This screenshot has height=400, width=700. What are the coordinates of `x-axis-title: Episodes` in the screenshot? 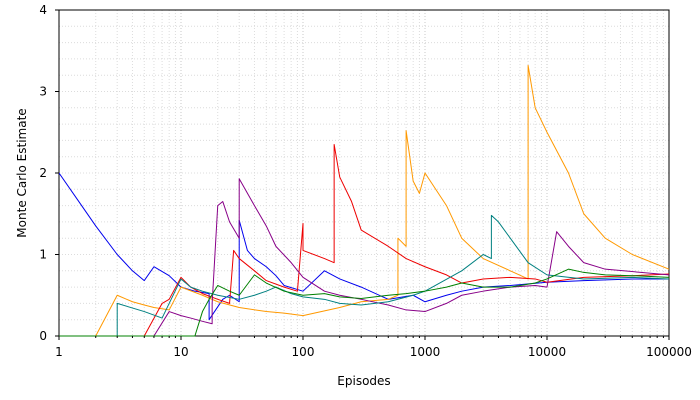 It's located at (363, 381).